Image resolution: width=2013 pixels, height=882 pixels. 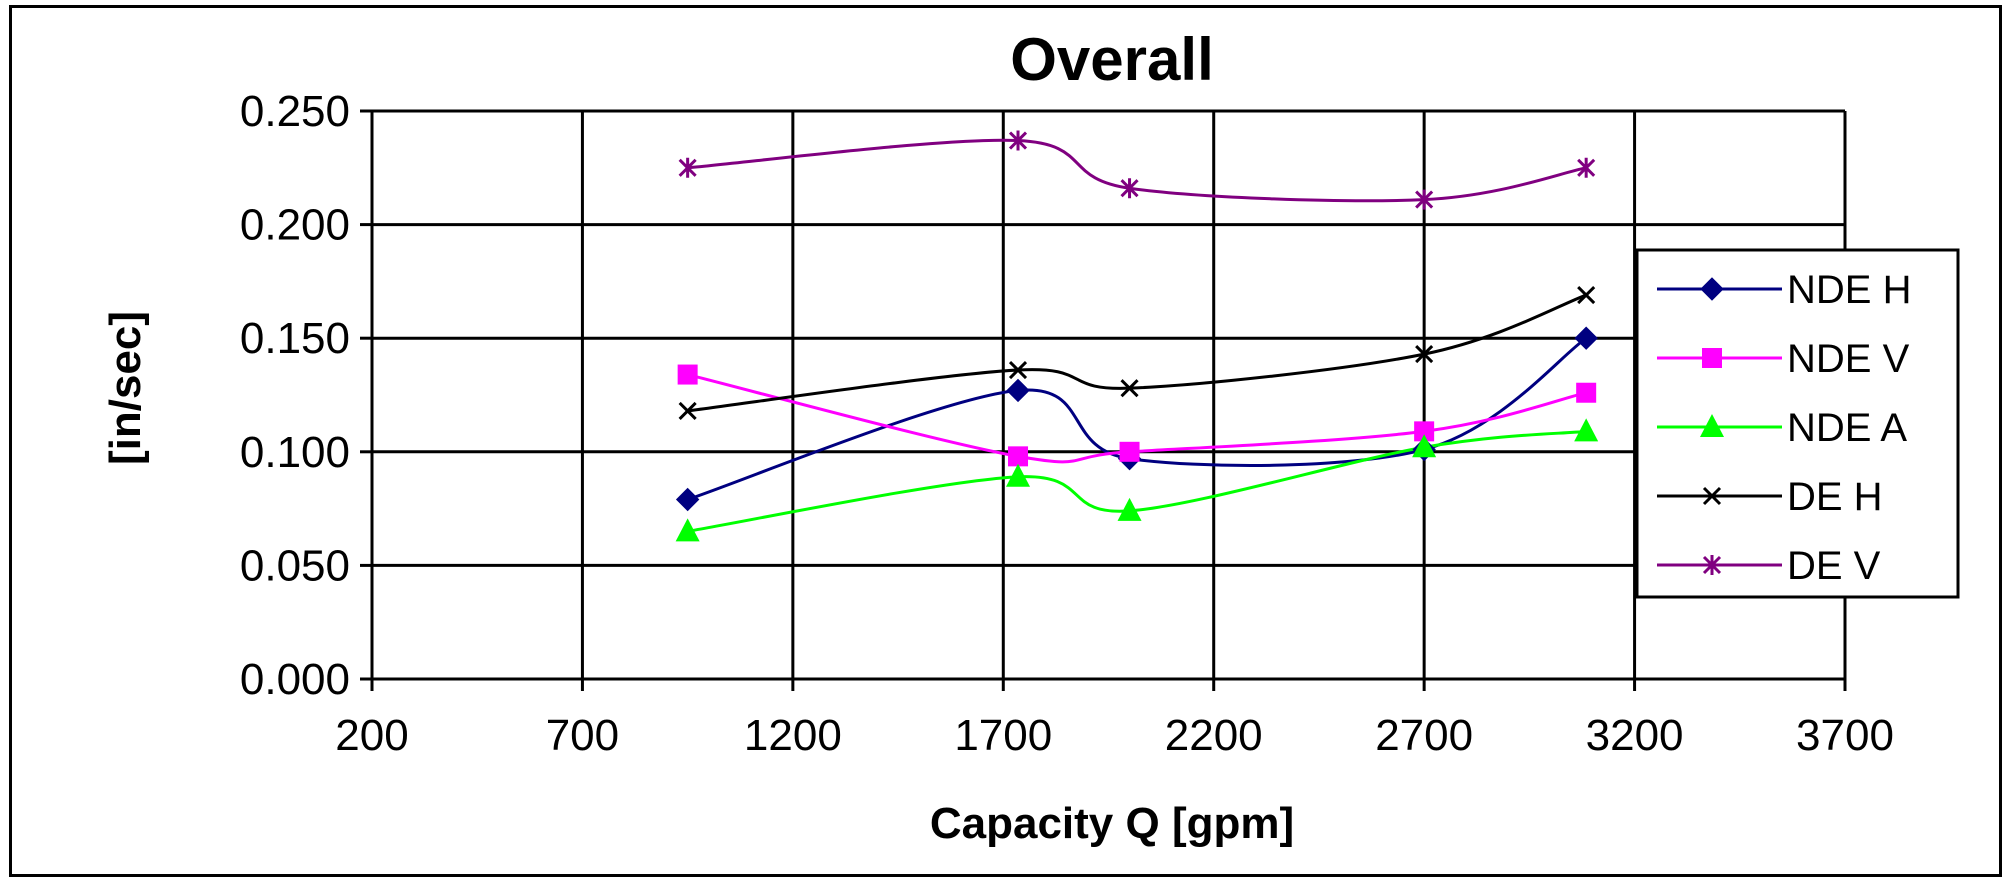 I want to click on legend-marker-nde-v, so click(x=1712, y=358).